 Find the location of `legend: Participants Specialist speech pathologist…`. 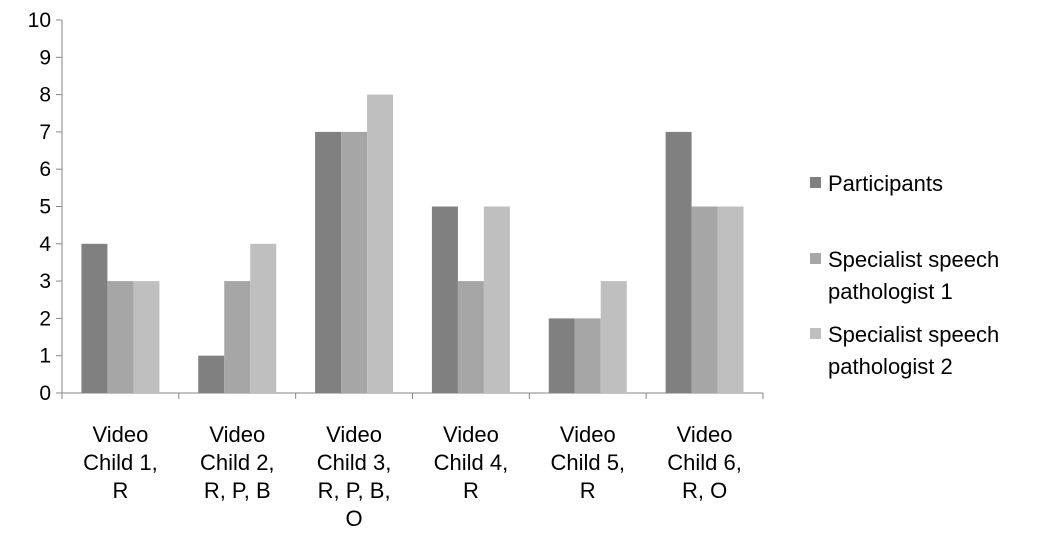

legend: Participants Specialist speech pathologist… is located at coordinates (904, 275).